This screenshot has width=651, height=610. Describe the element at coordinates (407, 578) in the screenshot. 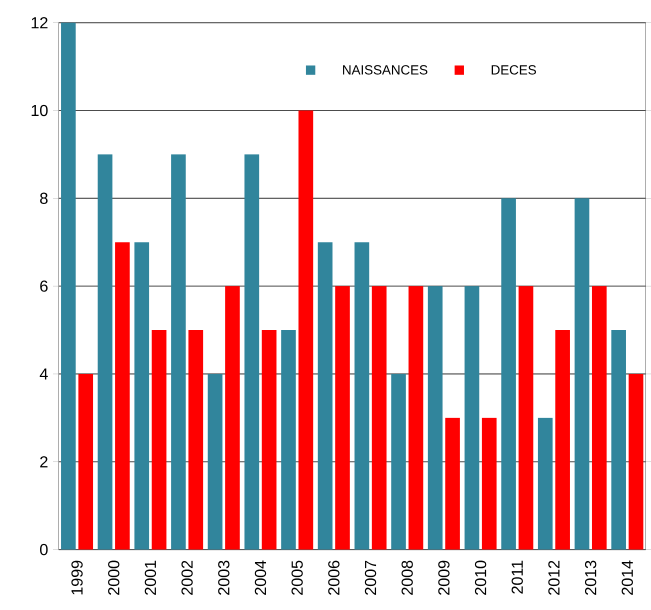

I see `x-tick-label: 2008` at that location.